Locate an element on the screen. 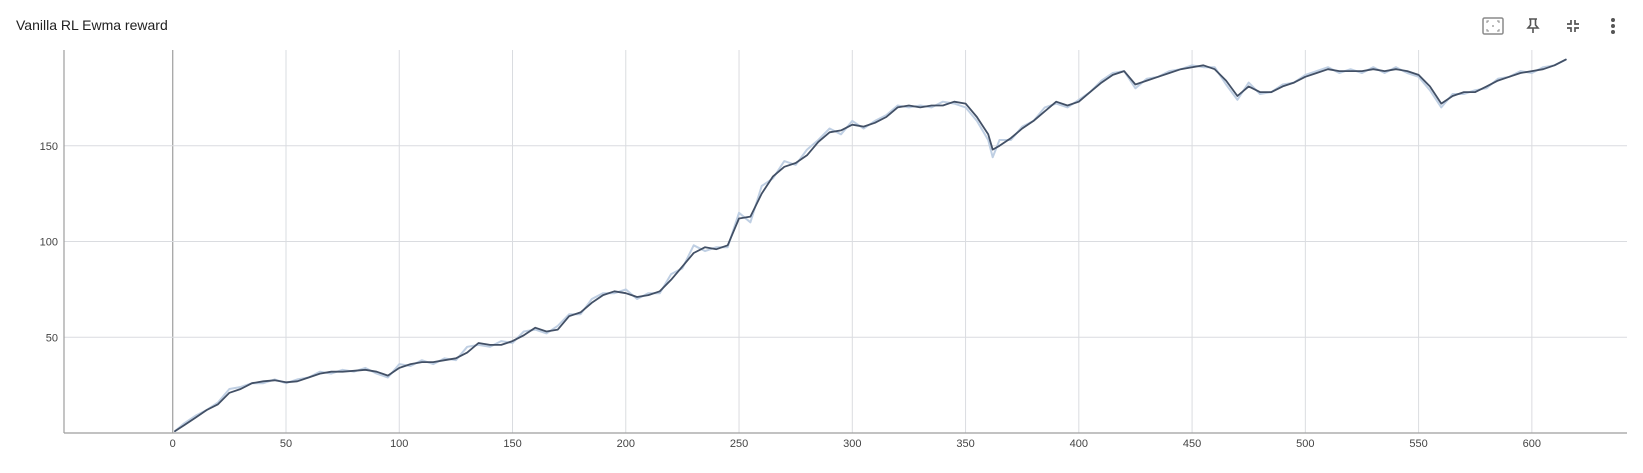 The image size is (1643, 473). more-vert-icon is located at coordinates (1613, 26).